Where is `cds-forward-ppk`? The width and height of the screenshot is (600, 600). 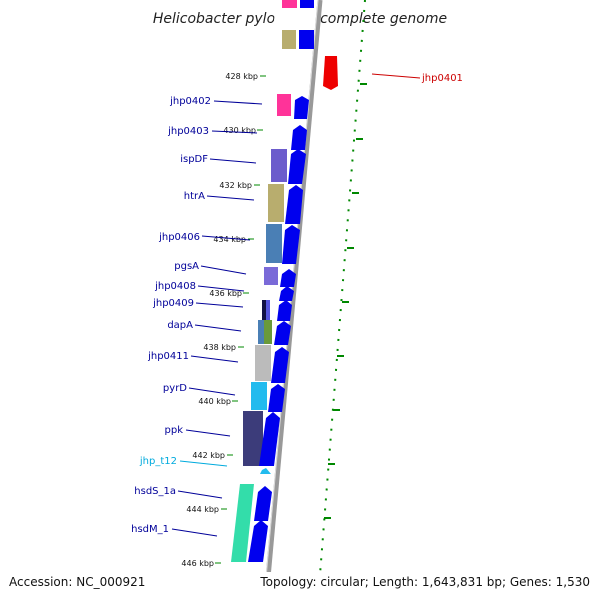 cds-forward-ppk is located at coordinates (269, 439).